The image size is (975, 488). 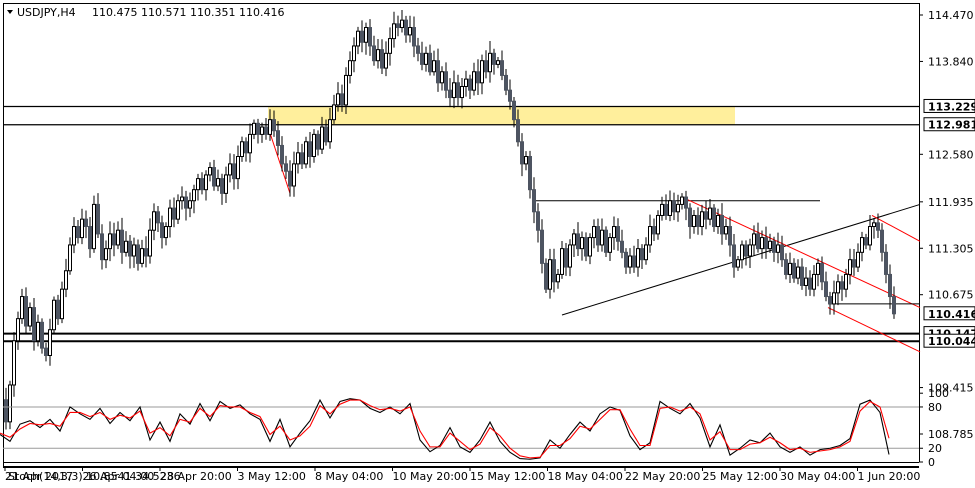 What do you see at coordinates (896, 228) in the screenshot?
I see `trend-line` at bounding box center [896, 228].